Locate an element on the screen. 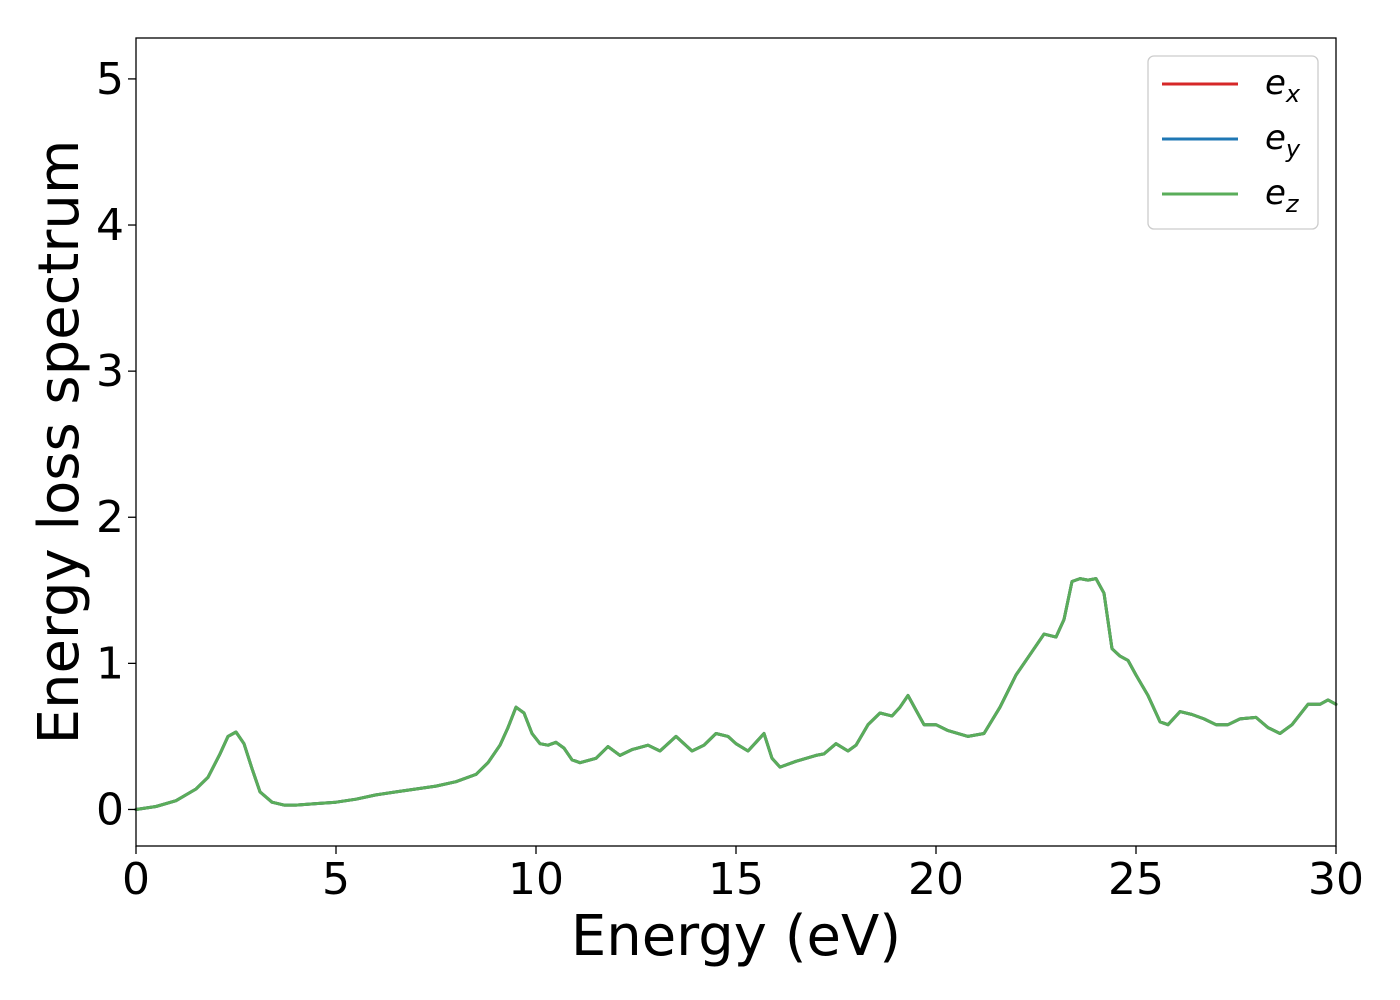  y-tick-label: 0 is located at coordinates (110, 809).